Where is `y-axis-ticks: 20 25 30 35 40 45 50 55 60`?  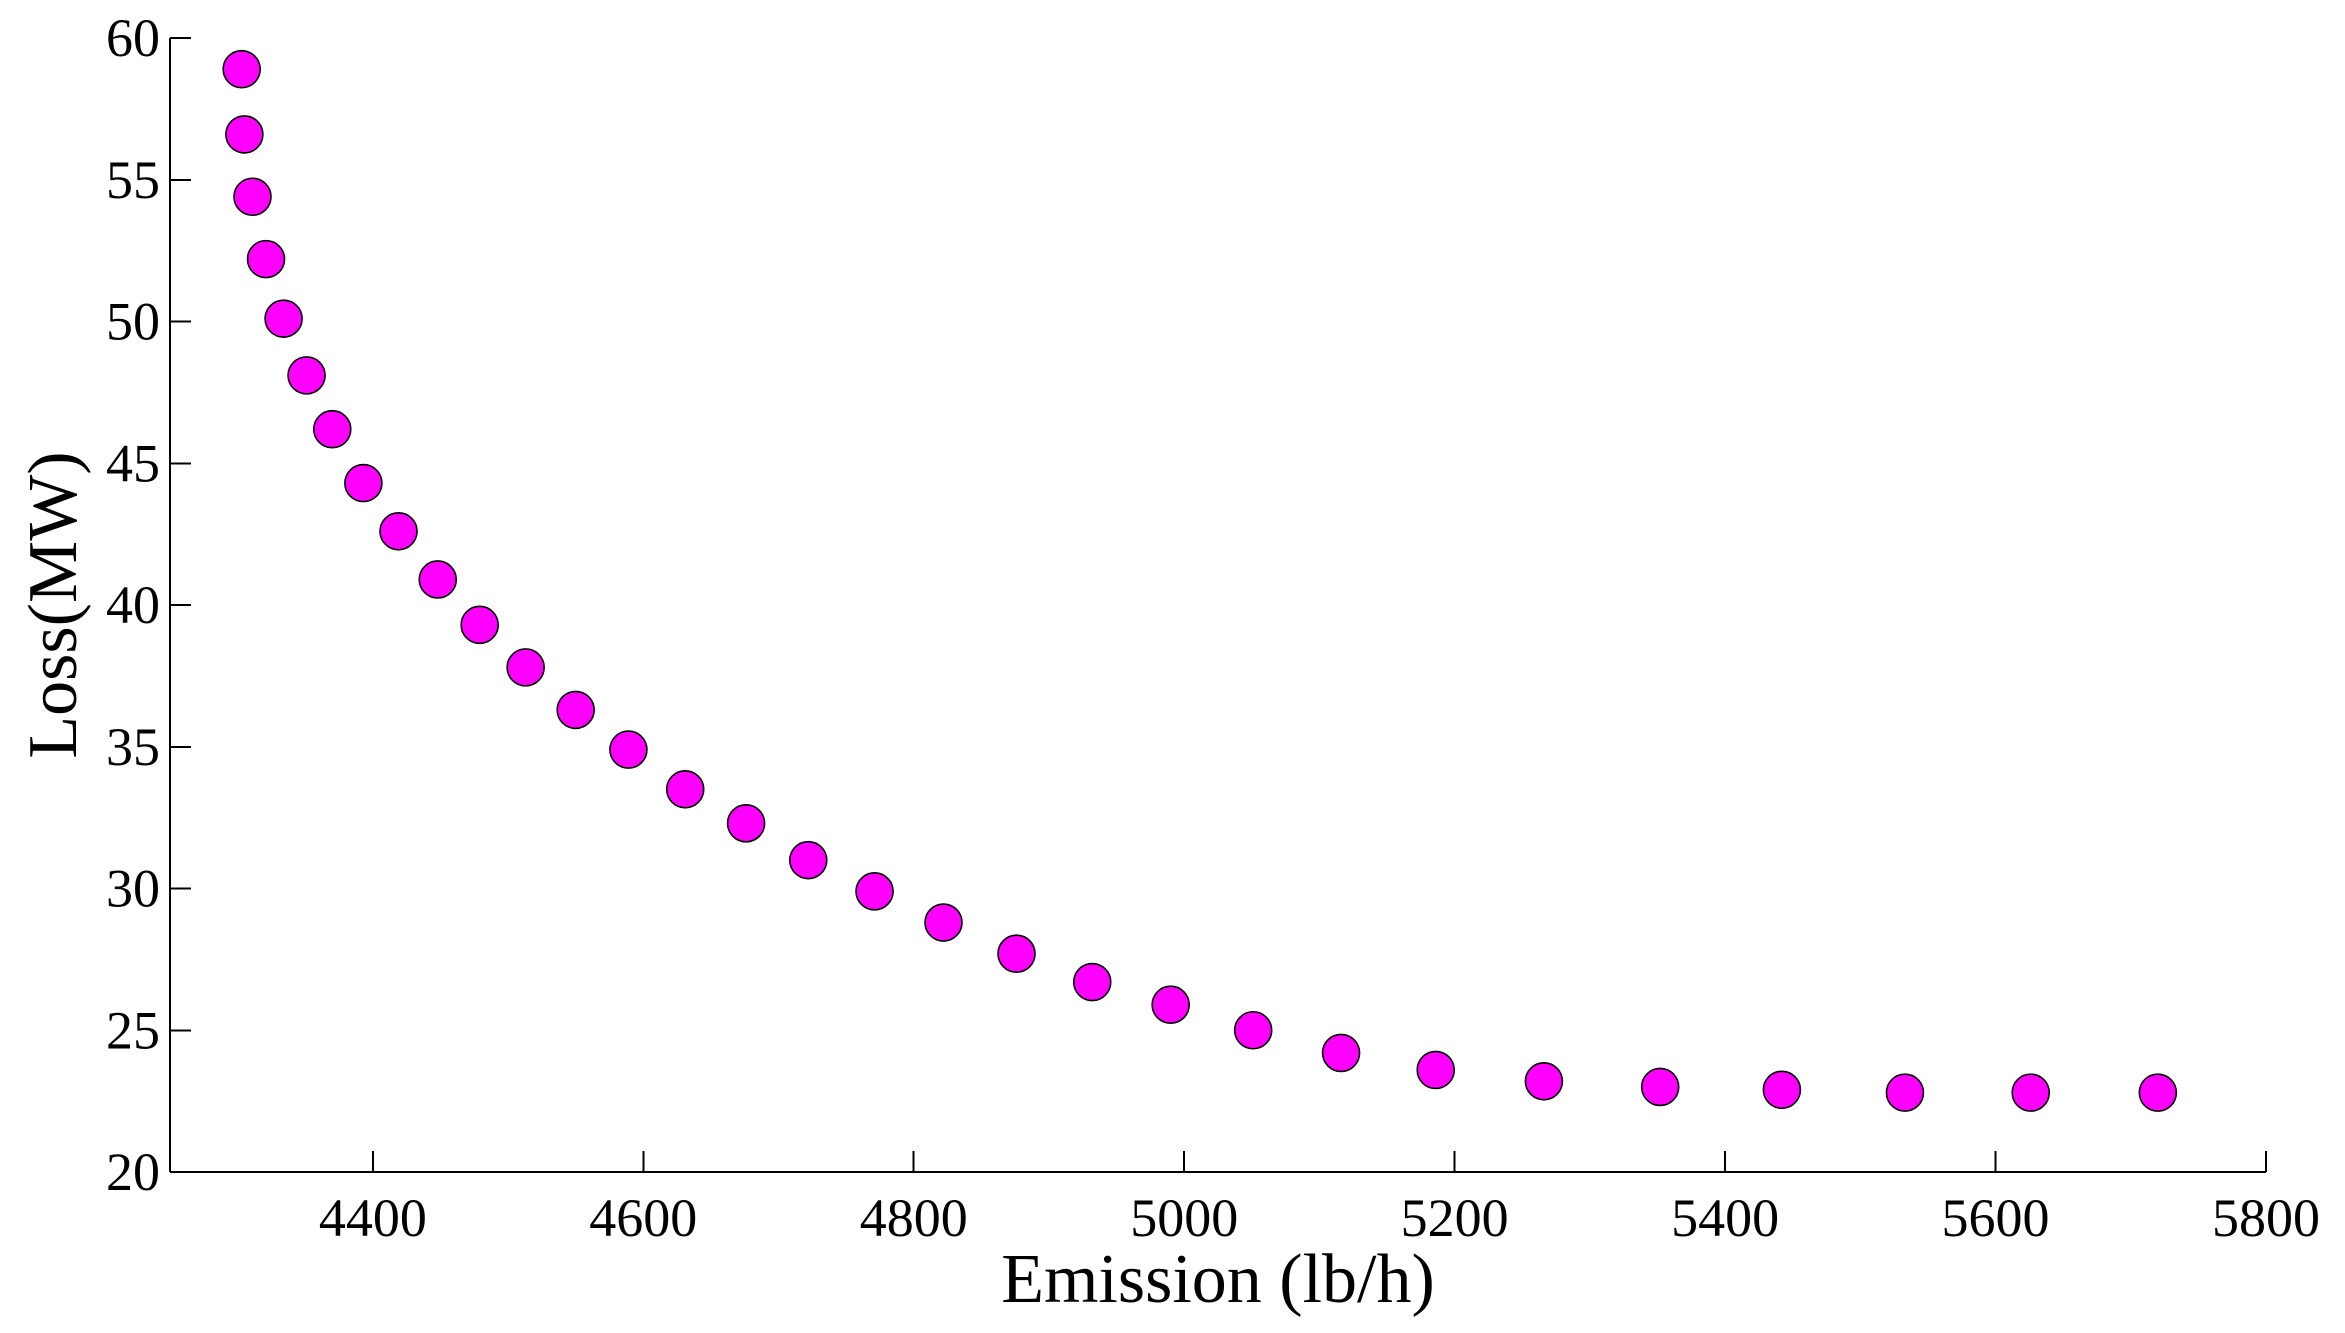 y-axis-ticks: 20 25 30 35 40 45 50 55 60 is located at coordinates (148, 605).